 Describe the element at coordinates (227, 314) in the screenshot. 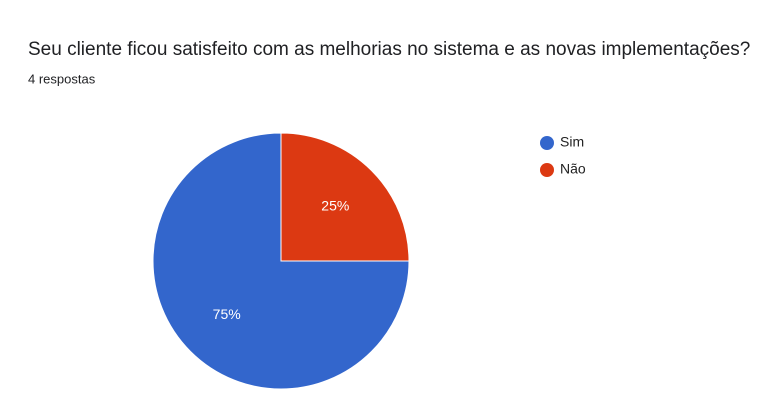

I see `data-label: 75%` at that location.